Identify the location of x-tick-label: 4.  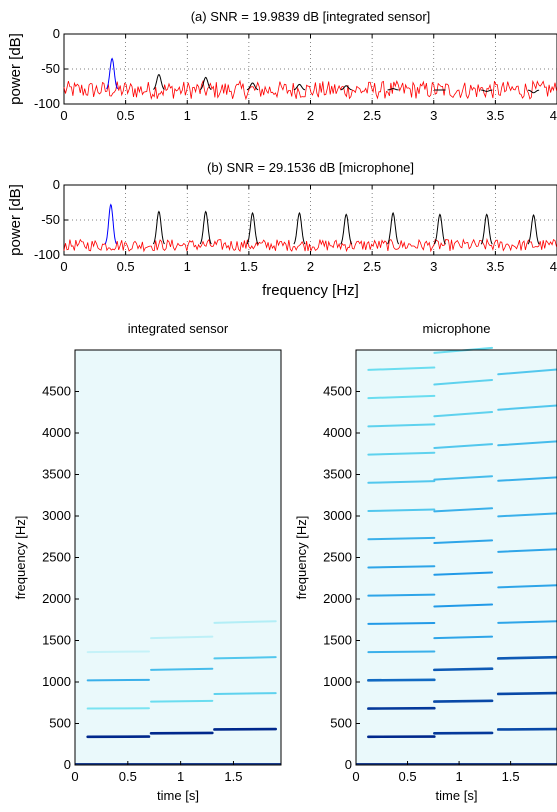
(553, 115).